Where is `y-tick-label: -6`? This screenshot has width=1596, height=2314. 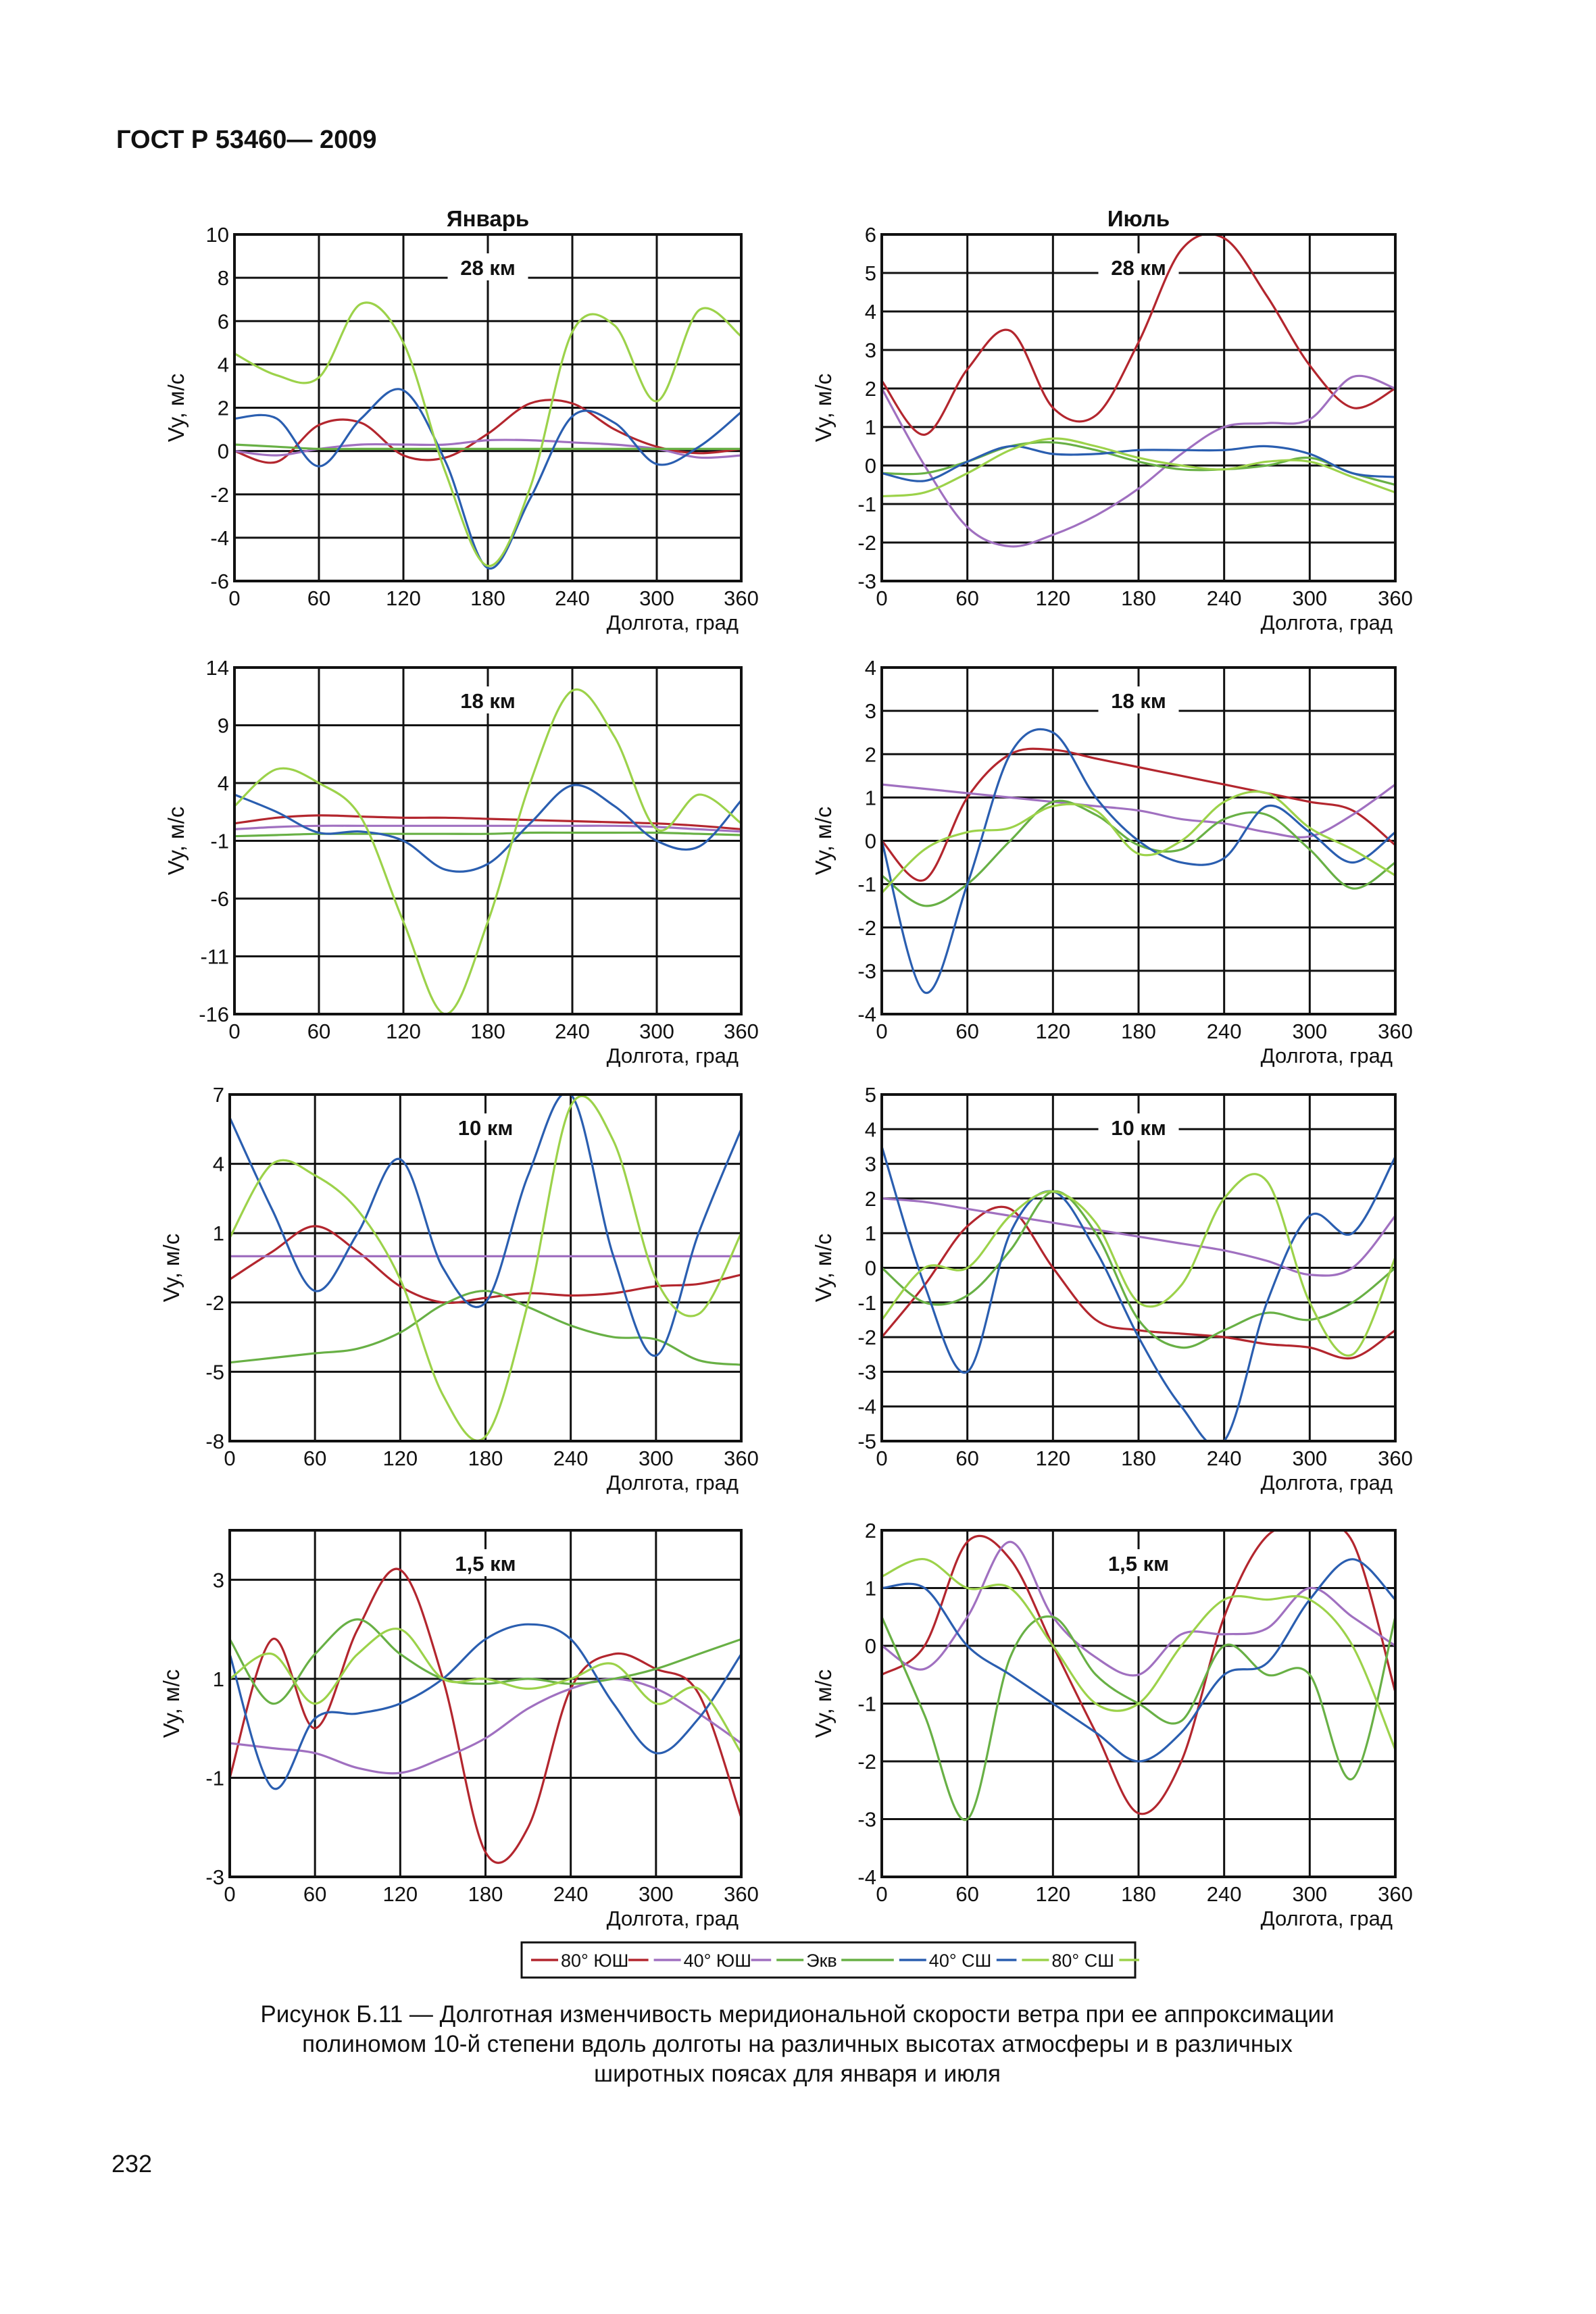
y-tick-label: -6 is located at coordinates (219, 582).